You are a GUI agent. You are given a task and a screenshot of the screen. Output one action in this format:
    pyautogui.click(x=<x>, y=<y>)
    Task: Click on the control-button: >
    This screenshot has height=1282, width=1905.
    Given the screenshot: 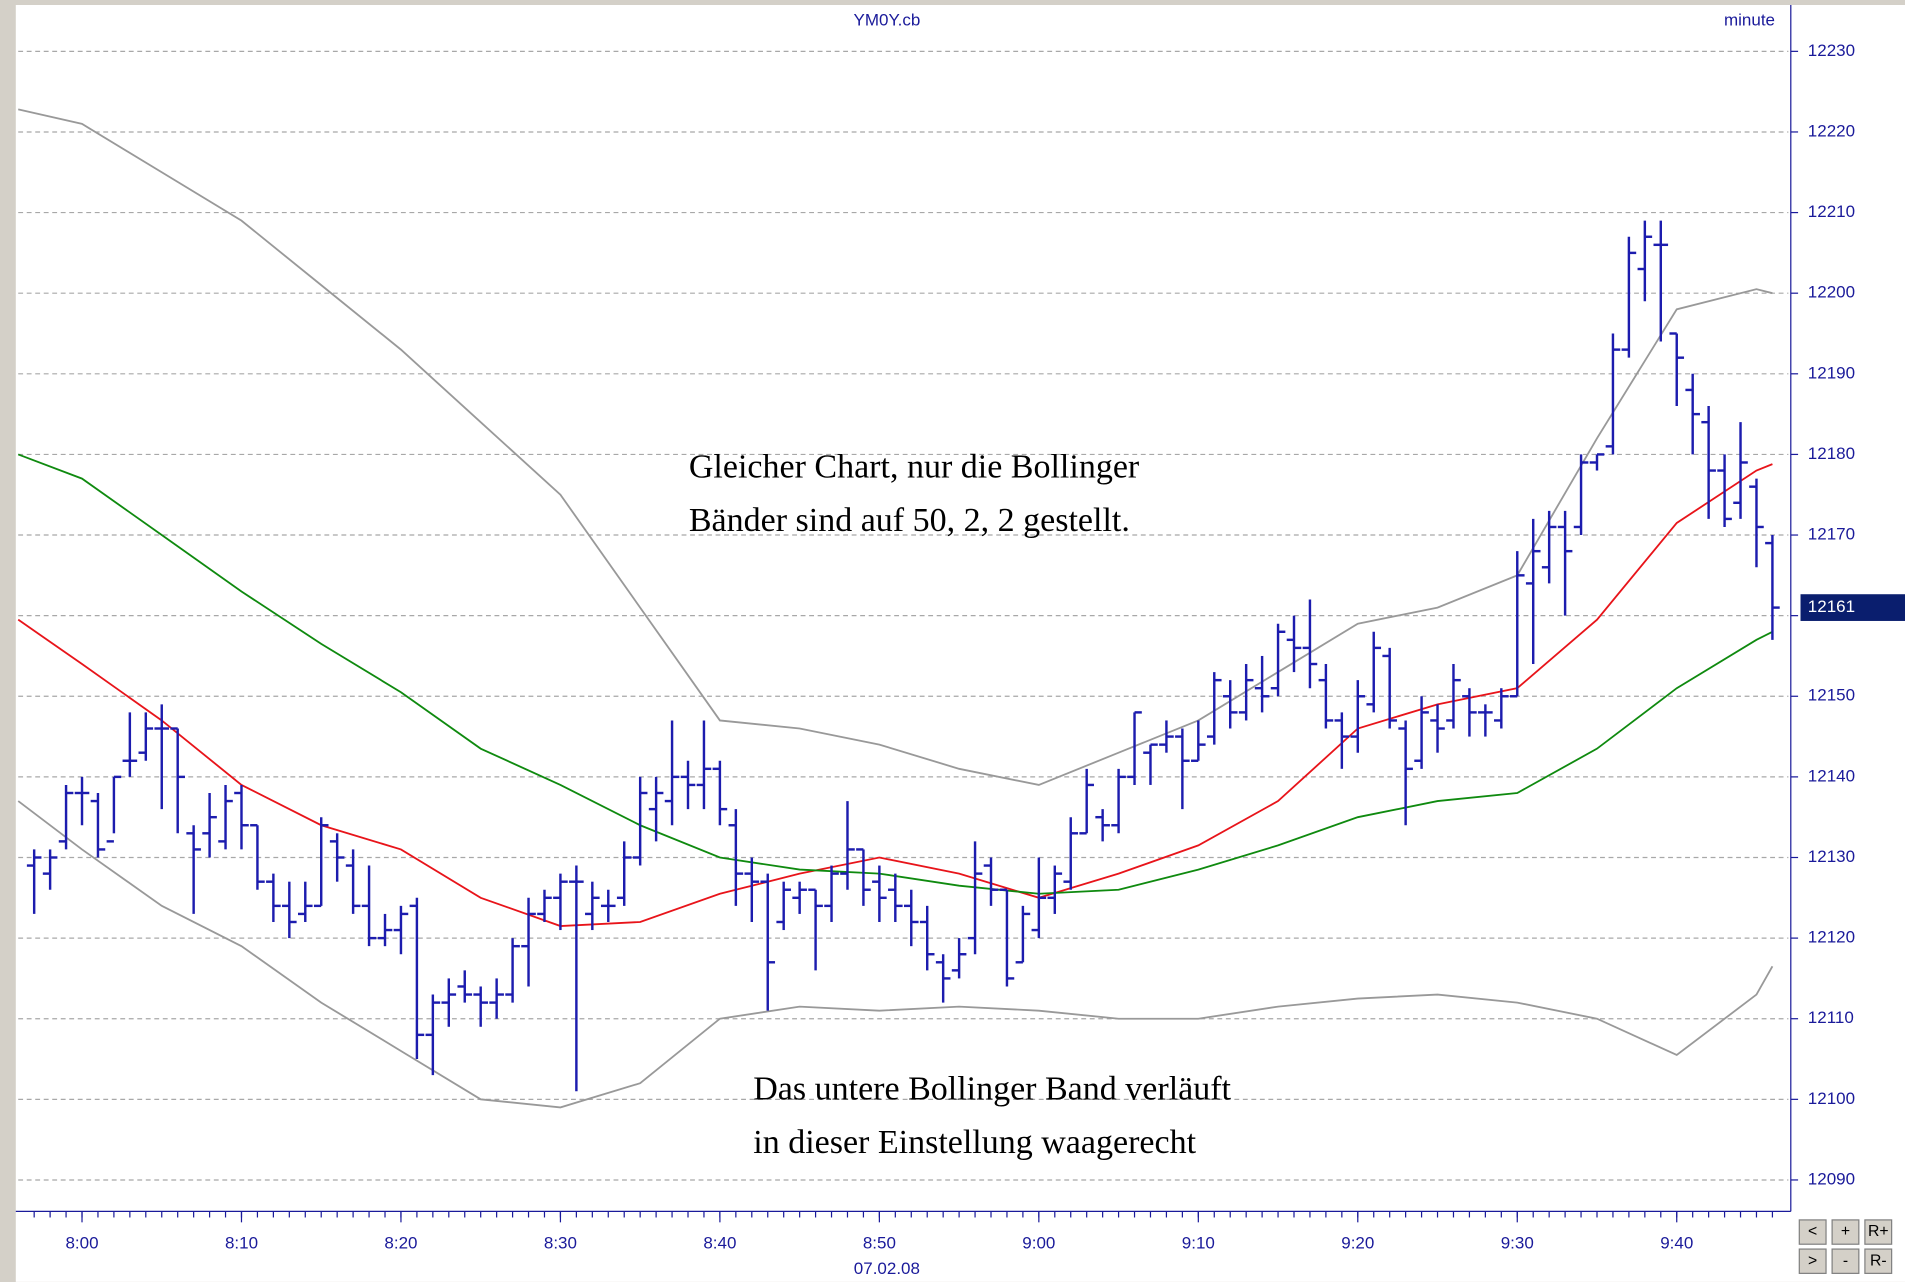 What is the action you would take?
    pyautogui.click(x=1812, y=1261)
    